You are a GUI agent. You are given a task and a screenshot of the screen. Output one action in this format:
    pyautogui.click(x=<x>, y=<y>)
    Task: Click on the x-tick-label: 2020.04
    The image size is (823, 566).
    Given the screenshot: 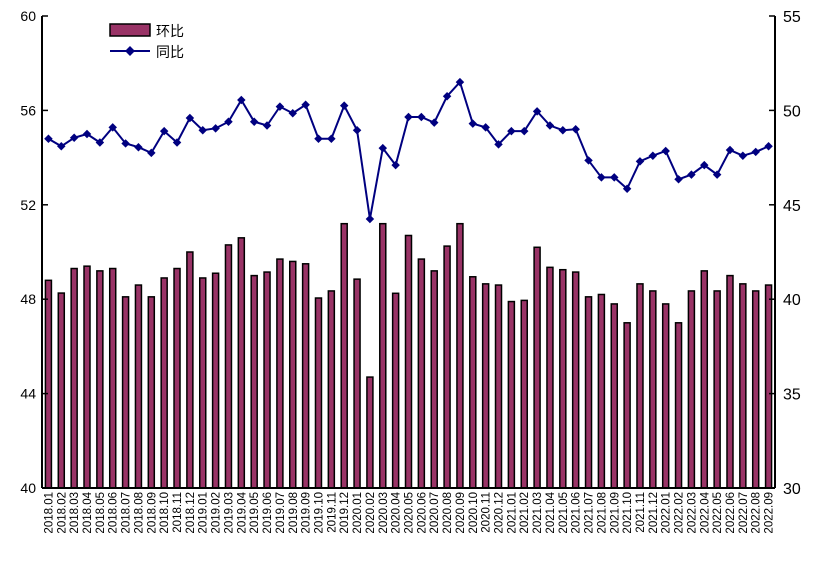 What is the action you would take?
    pyautogui.click(x=397, y=512)
    